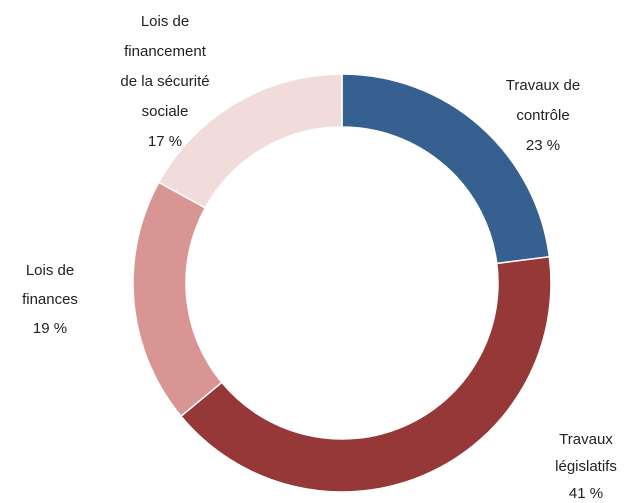  I want to click on value-label: 41 %, so click(586, 493).